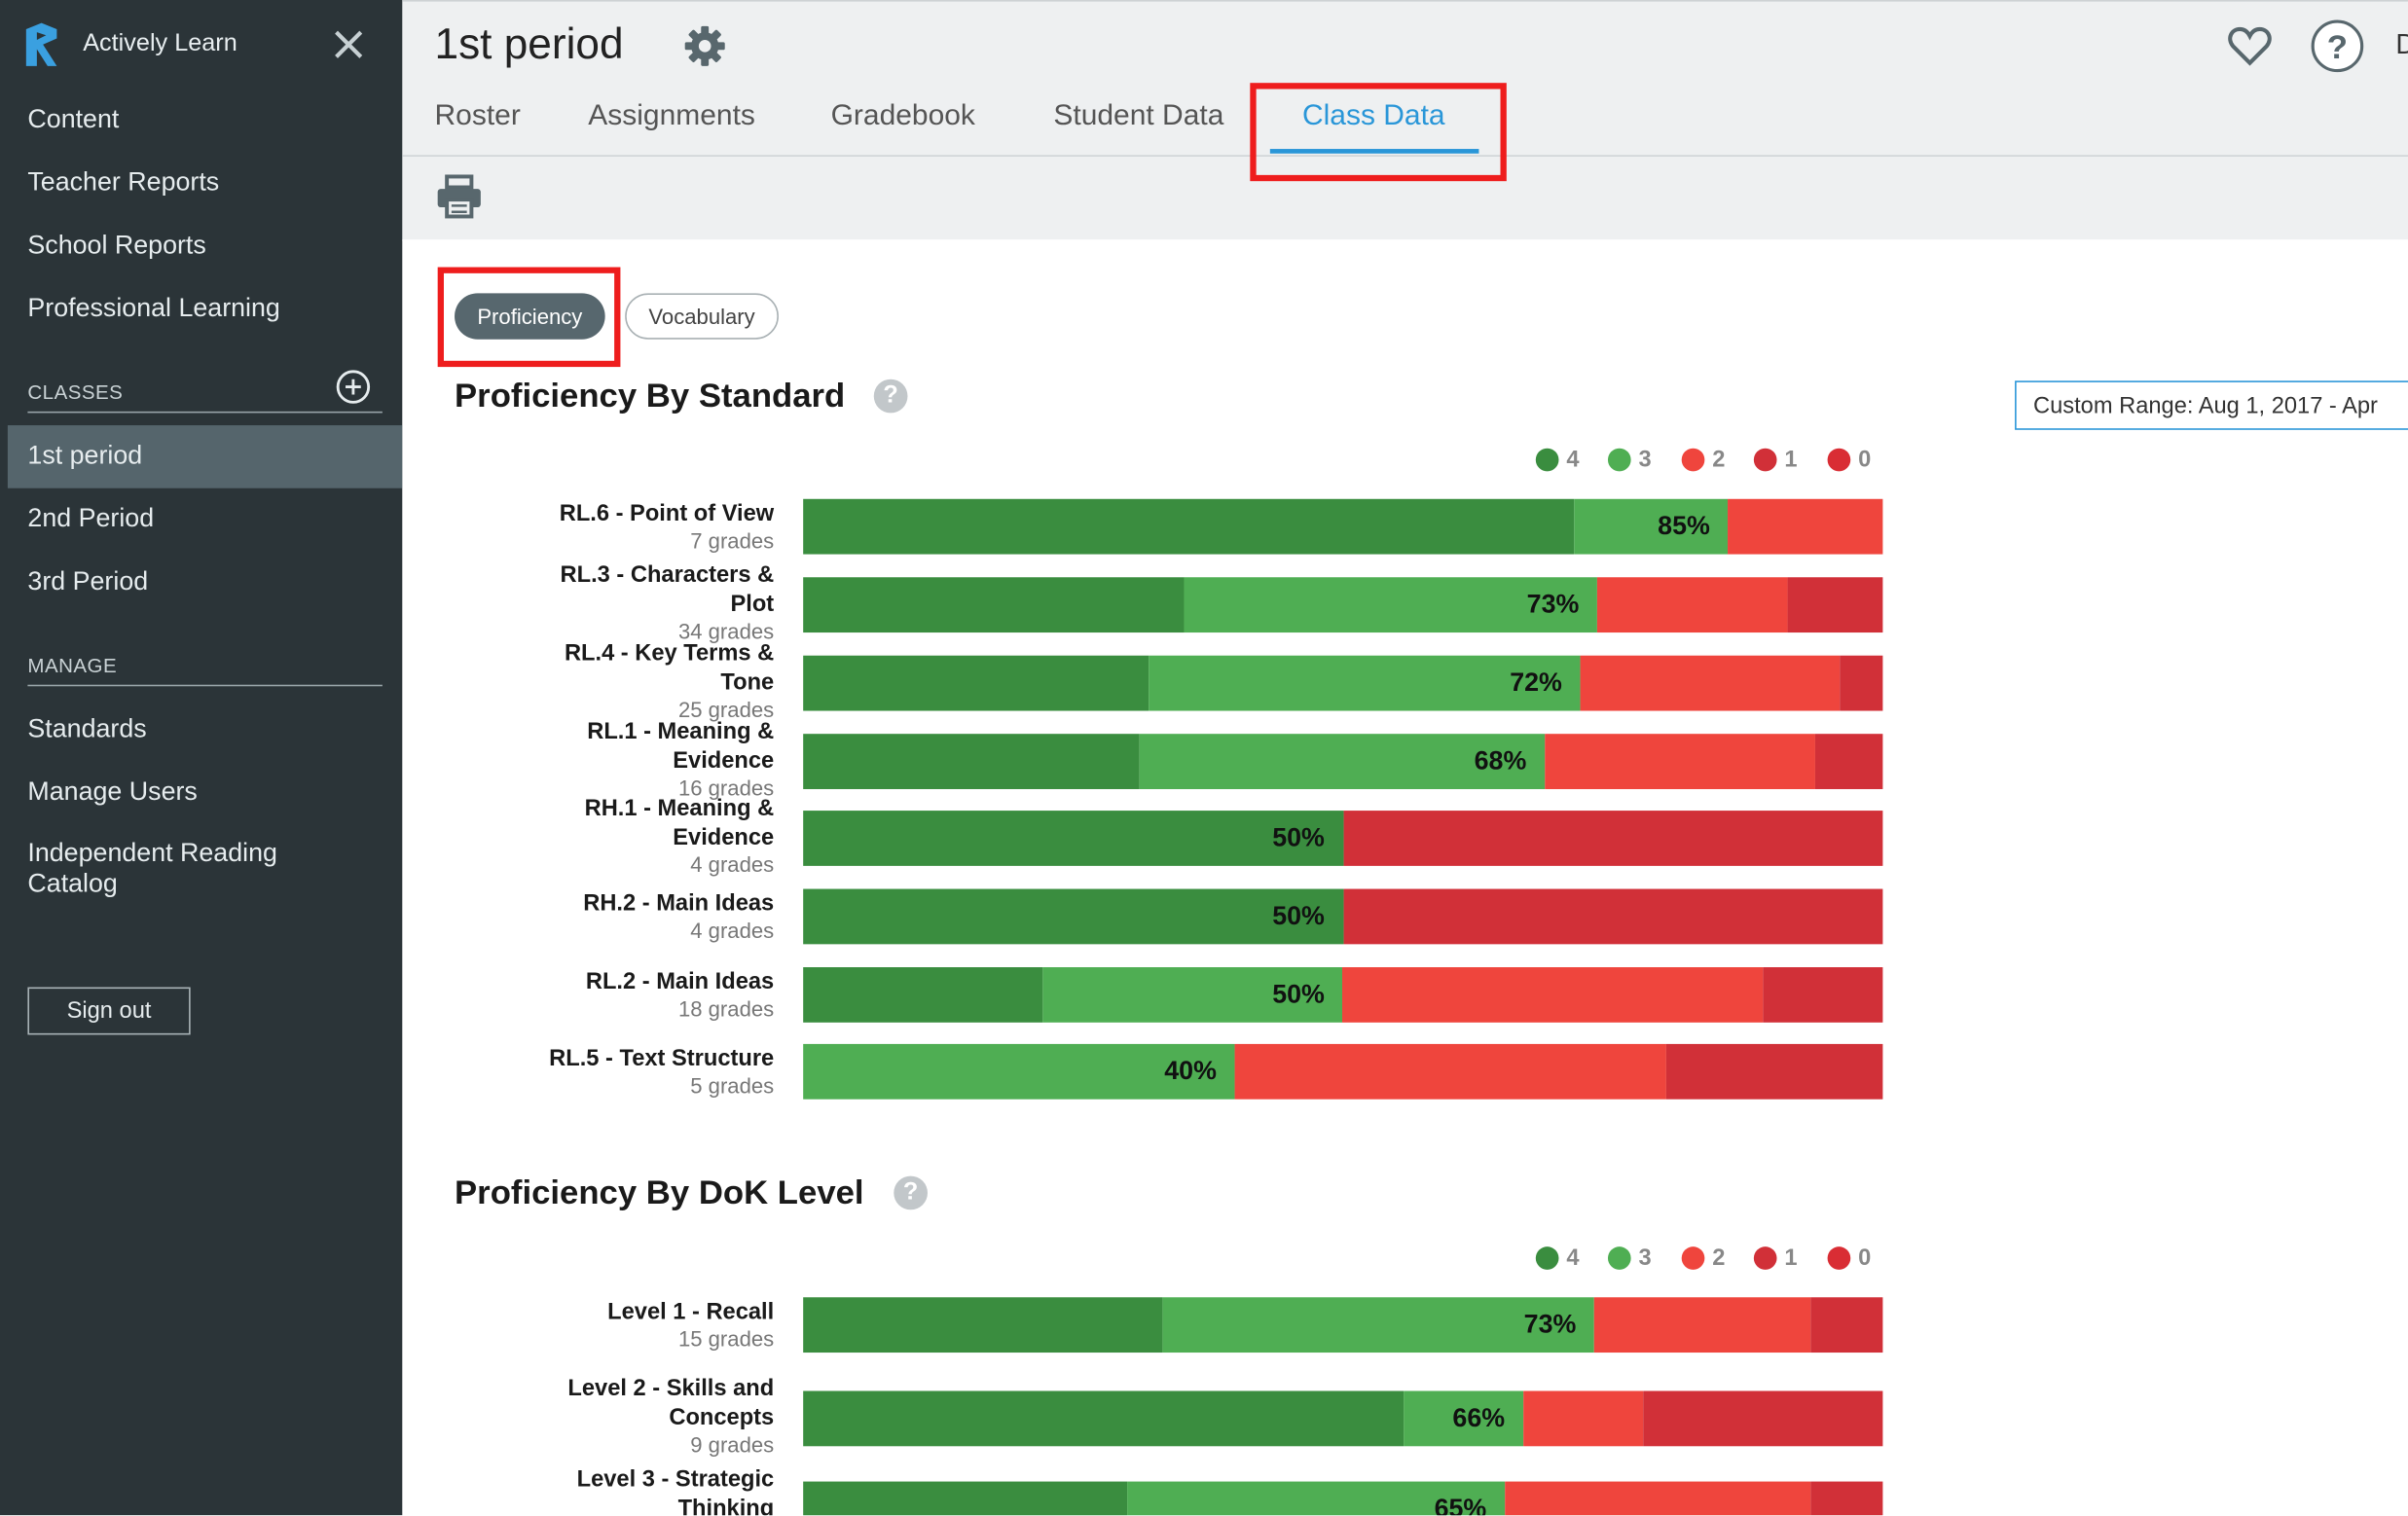 This screenshot has width=2408, height=1516. I want to click on bar-percent-label: 73%, so click(1553, 604).